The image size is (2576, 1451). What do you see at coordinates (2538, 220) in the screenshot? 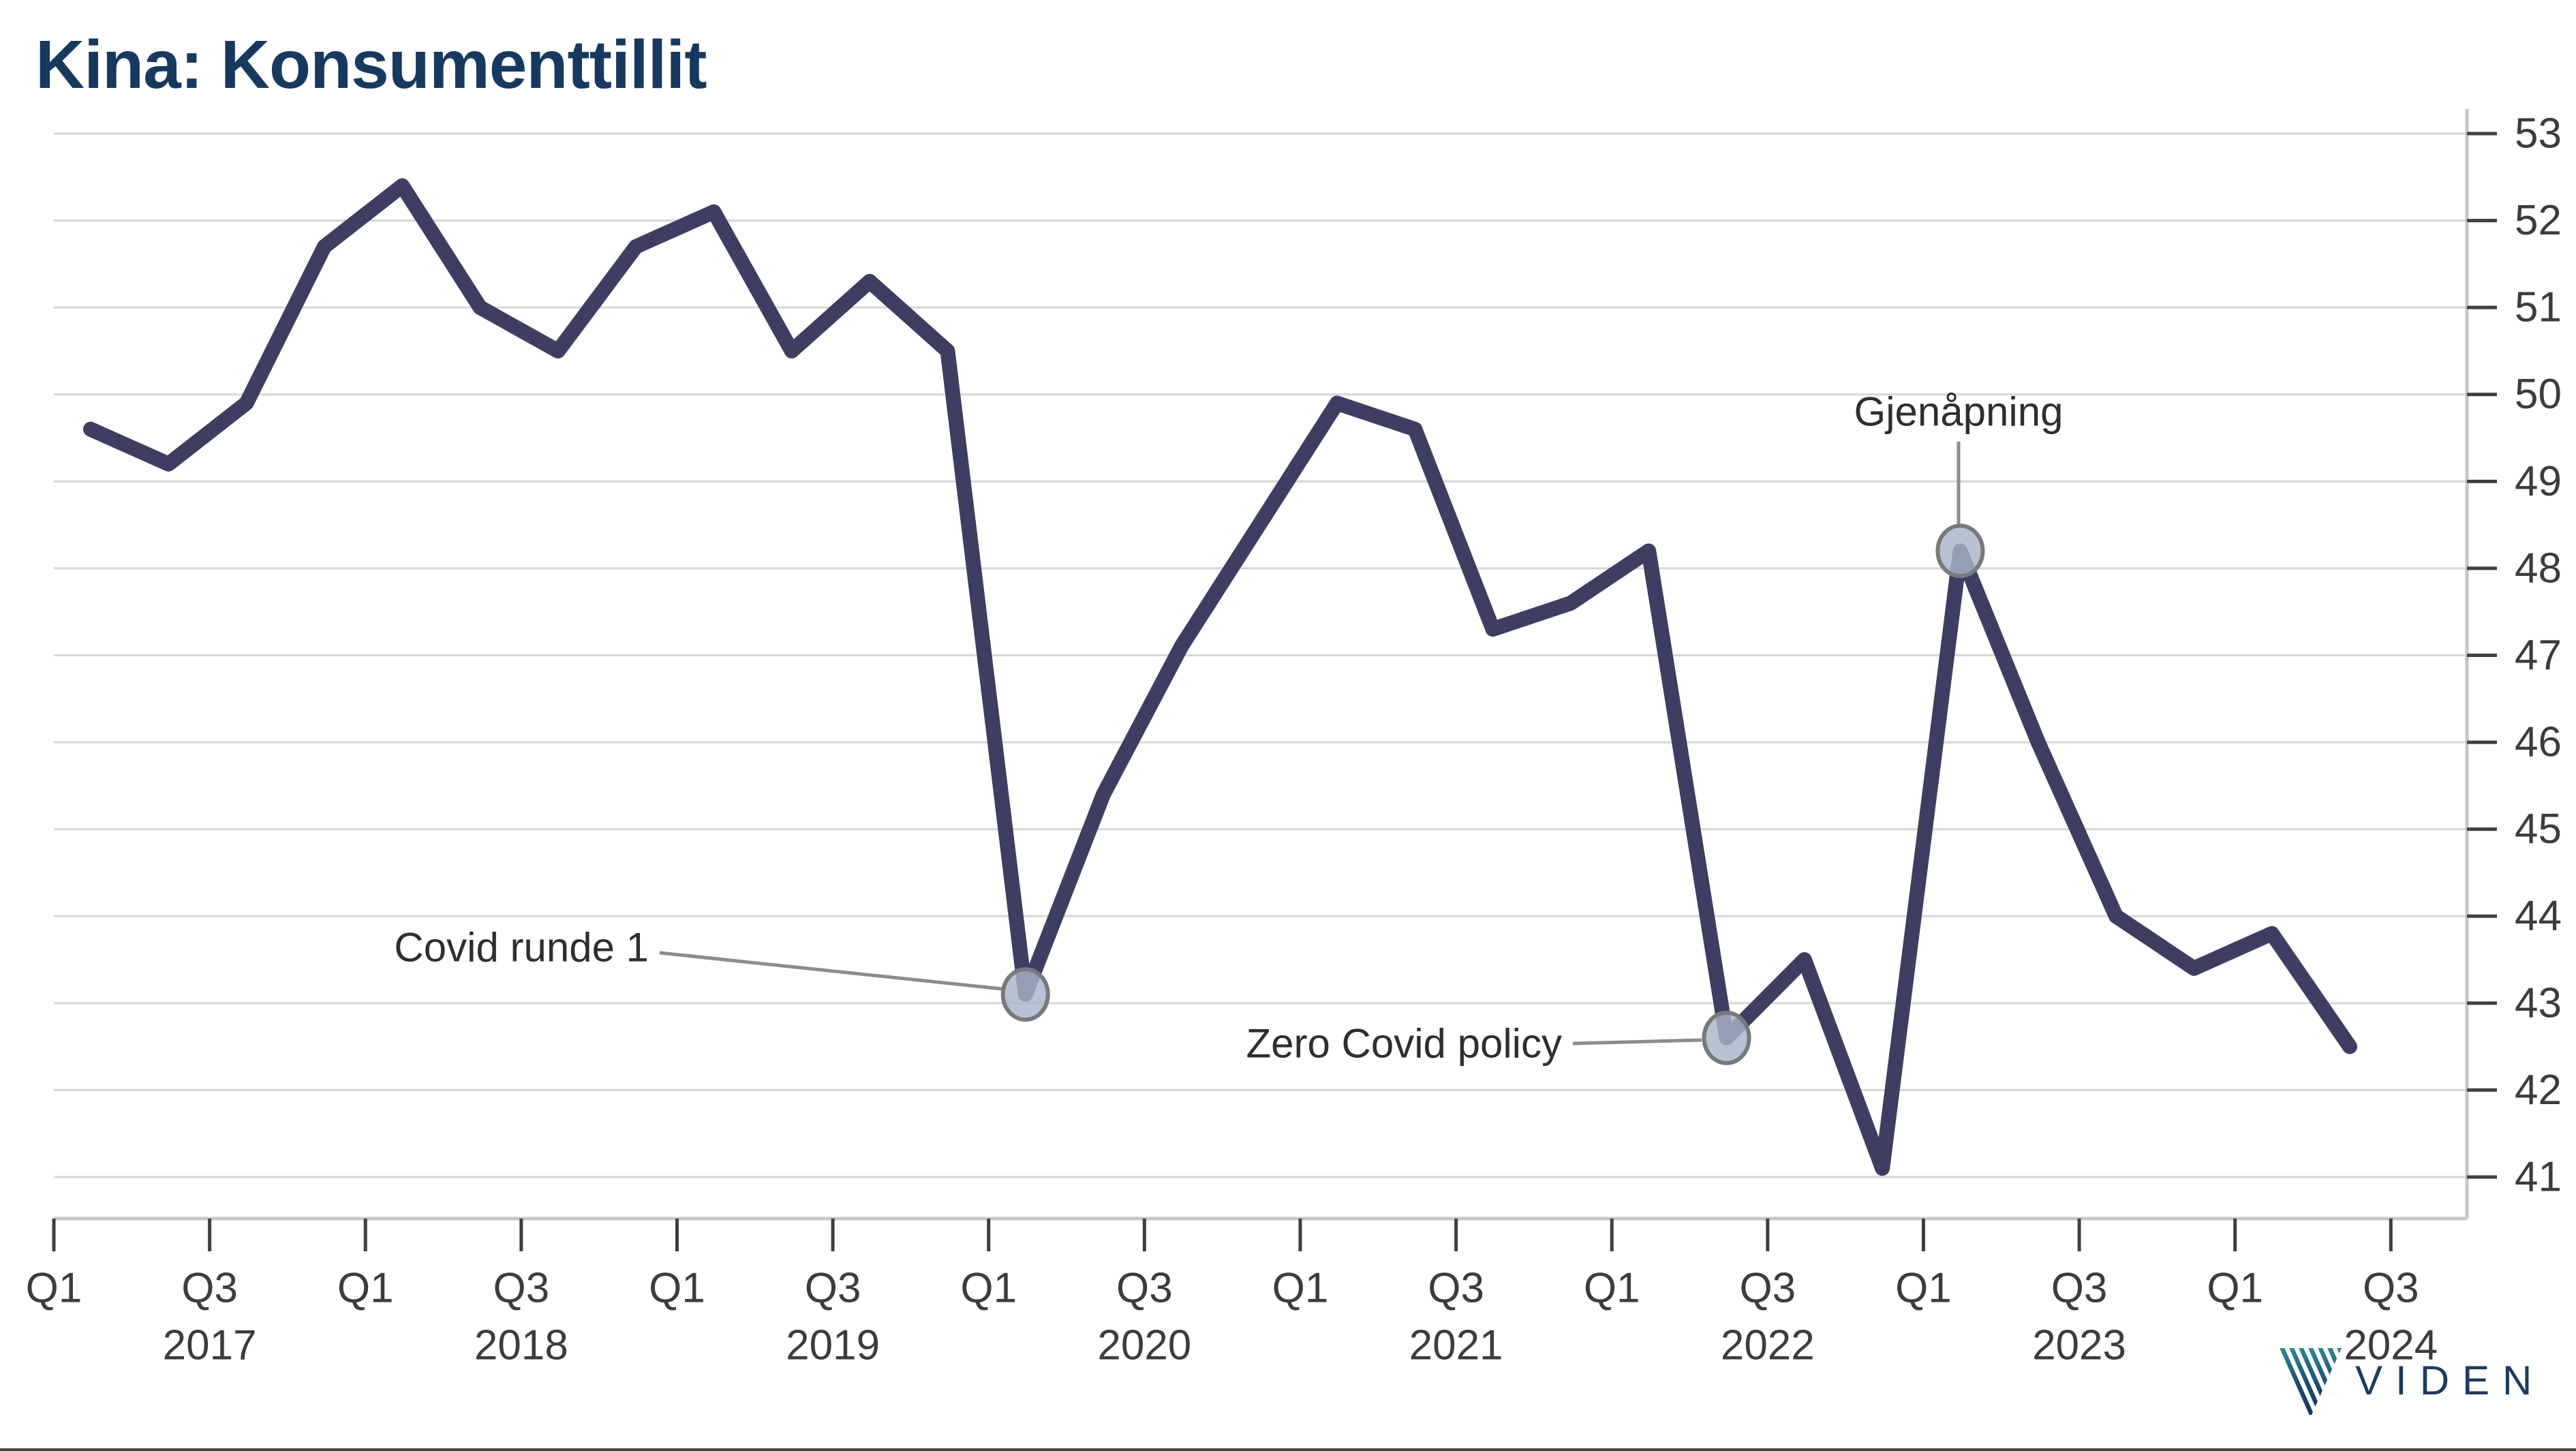
I see `y-tick-label: 52` at bounding box center [2538, 220].